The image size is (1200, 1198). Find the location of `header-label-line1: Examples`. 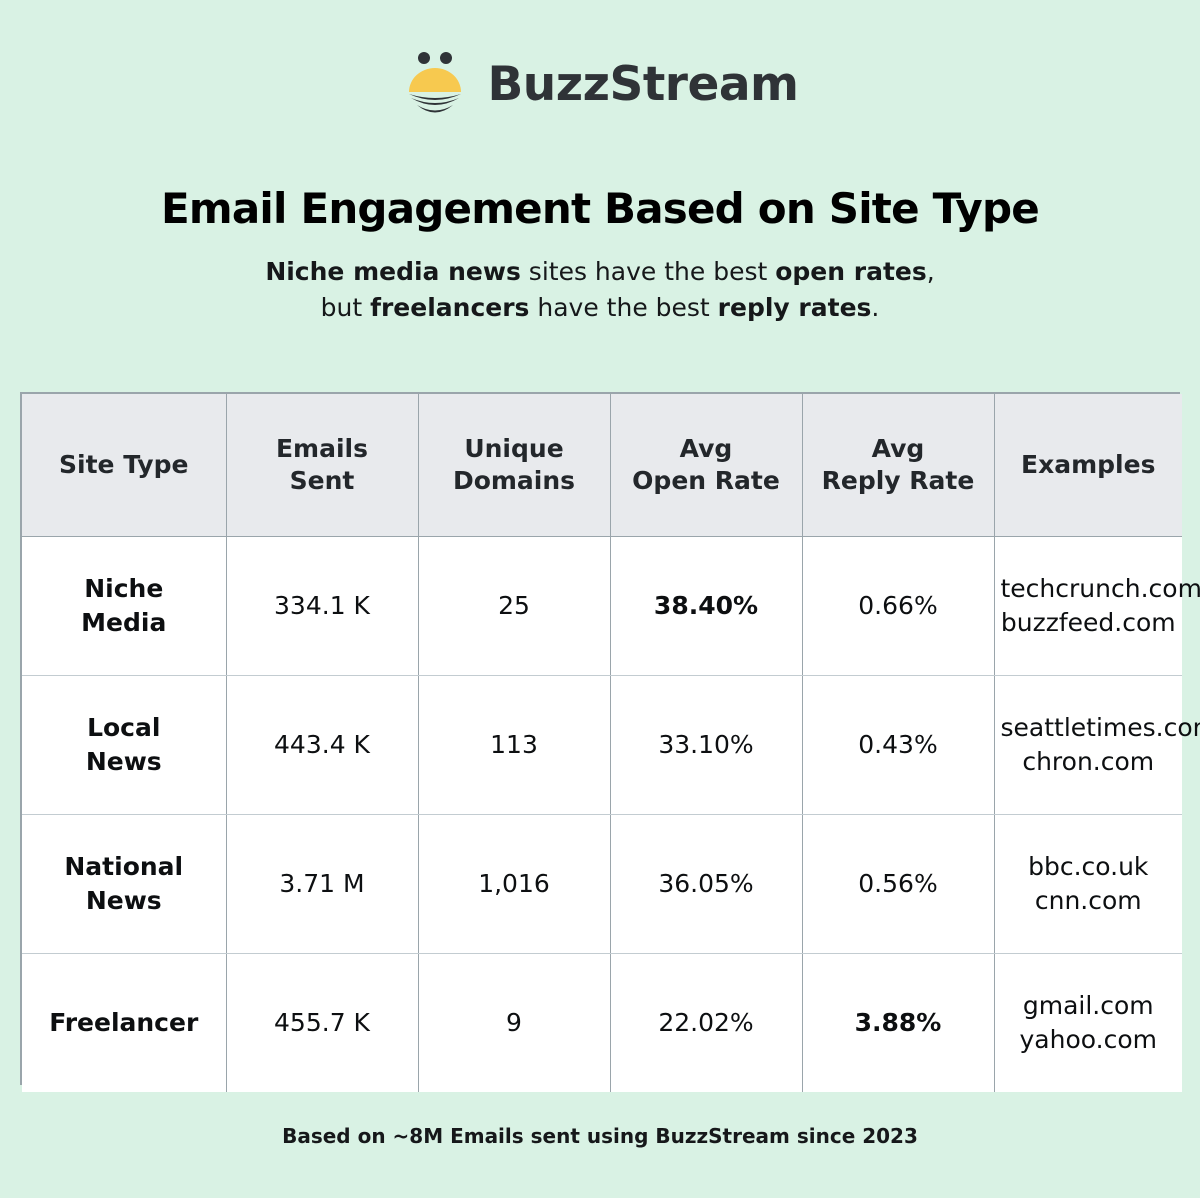

header-label-line1: Examples is located at coordinates (1088, 464).